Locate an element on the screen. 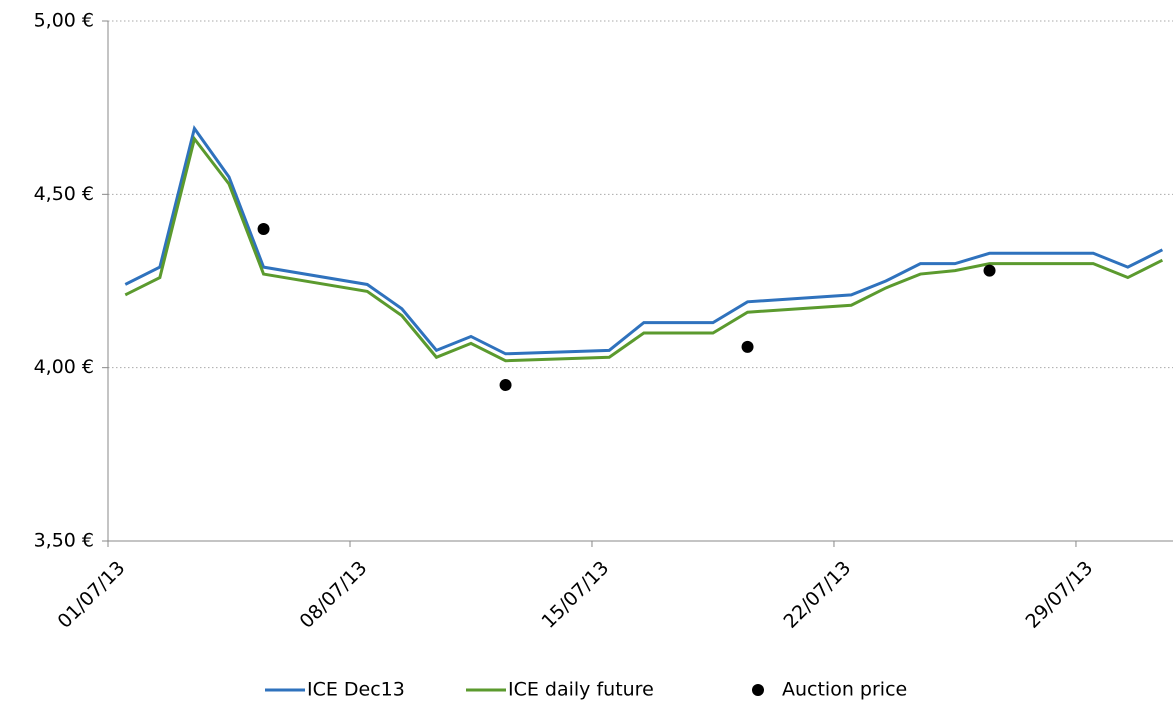  x-tick-label: 29/07/13 is located at coordinates (1059, 595).